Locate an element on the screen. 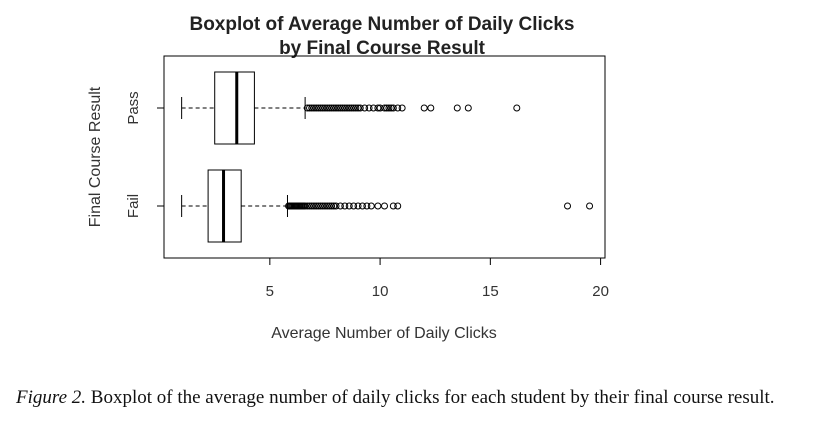 This screenshot has width=837, height=439. x-tick-label: 15 is located at coordinates (490, 291).